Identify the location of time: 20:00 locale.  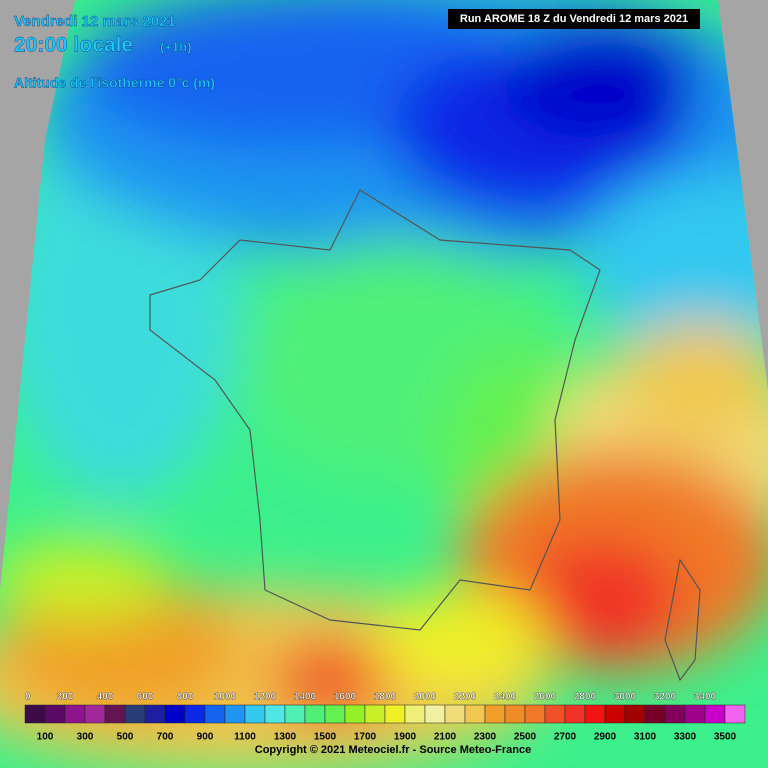
(73, 45).